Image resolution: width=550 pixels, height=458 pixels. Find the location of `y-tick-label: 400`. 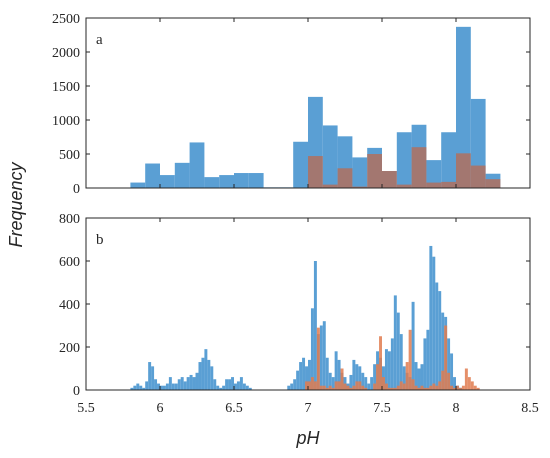

y-tick-label: 400 is located at coordinates (69, 305).